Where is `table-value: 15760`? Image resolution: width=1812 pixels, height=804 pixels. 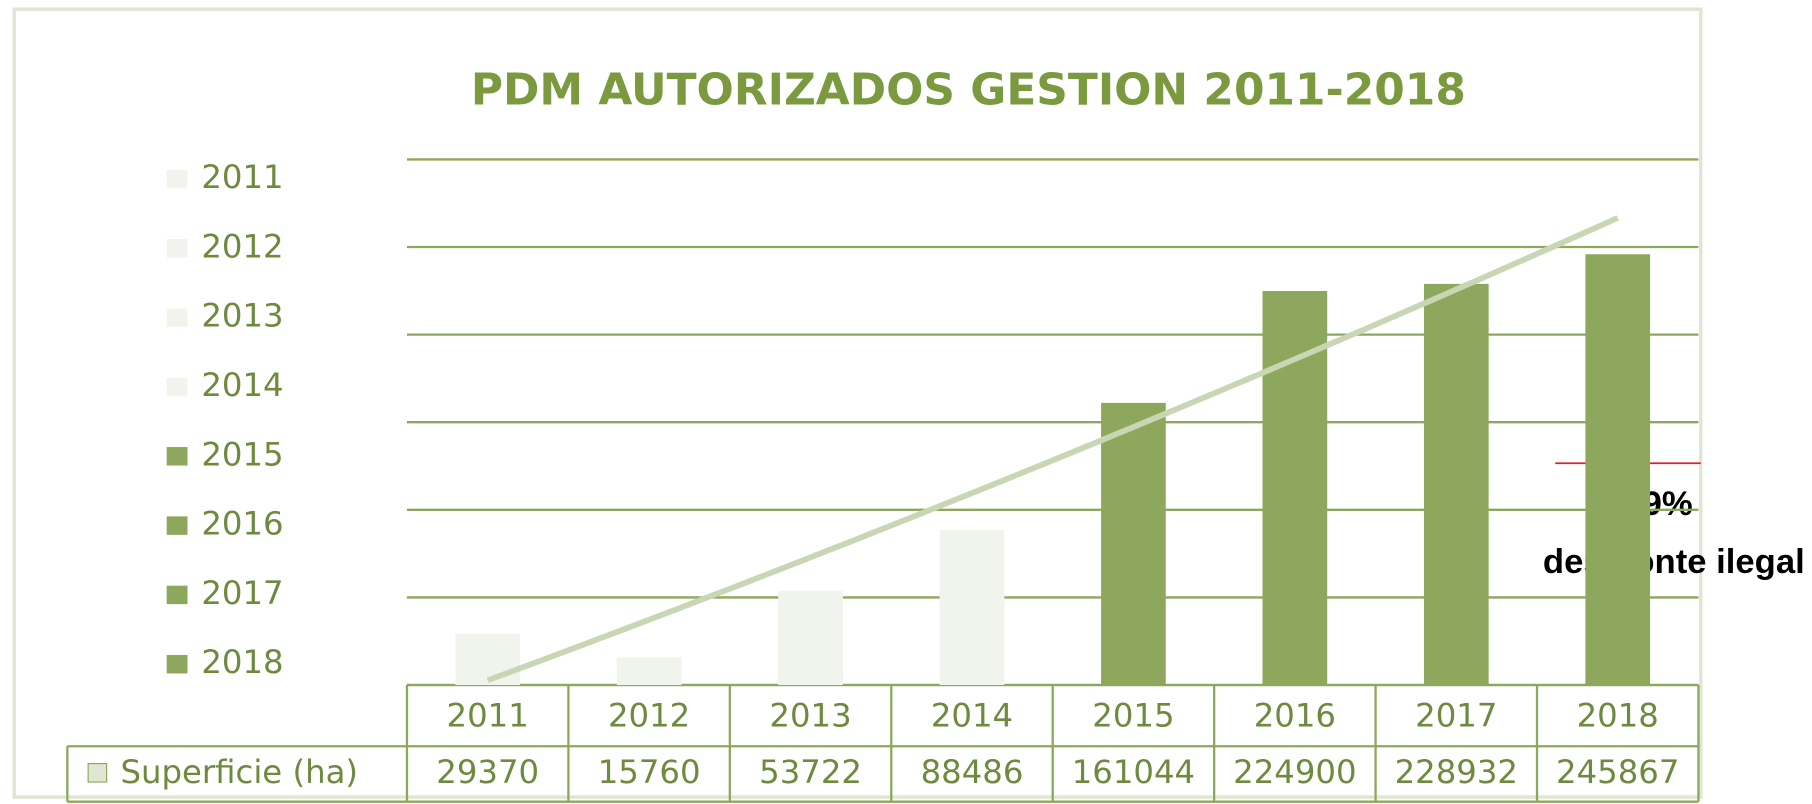 table-value: 15760 is located at coordinates (649, 772).